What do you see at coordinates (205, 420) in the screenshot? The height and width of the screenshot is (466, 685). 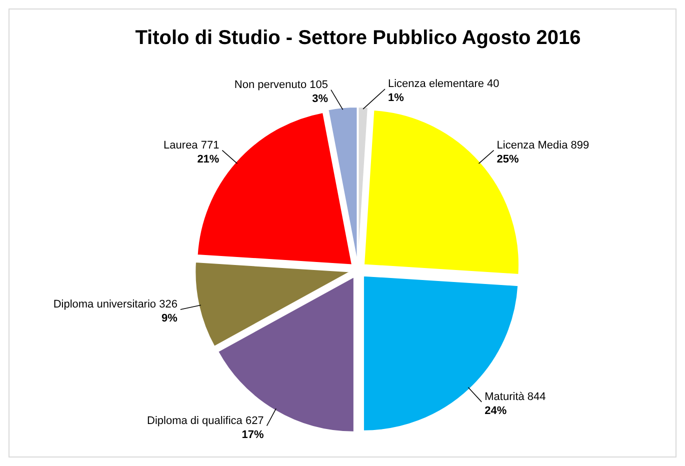 I see `slice-label: Diploma di qualifica 627` at bounding box center [205, 420].